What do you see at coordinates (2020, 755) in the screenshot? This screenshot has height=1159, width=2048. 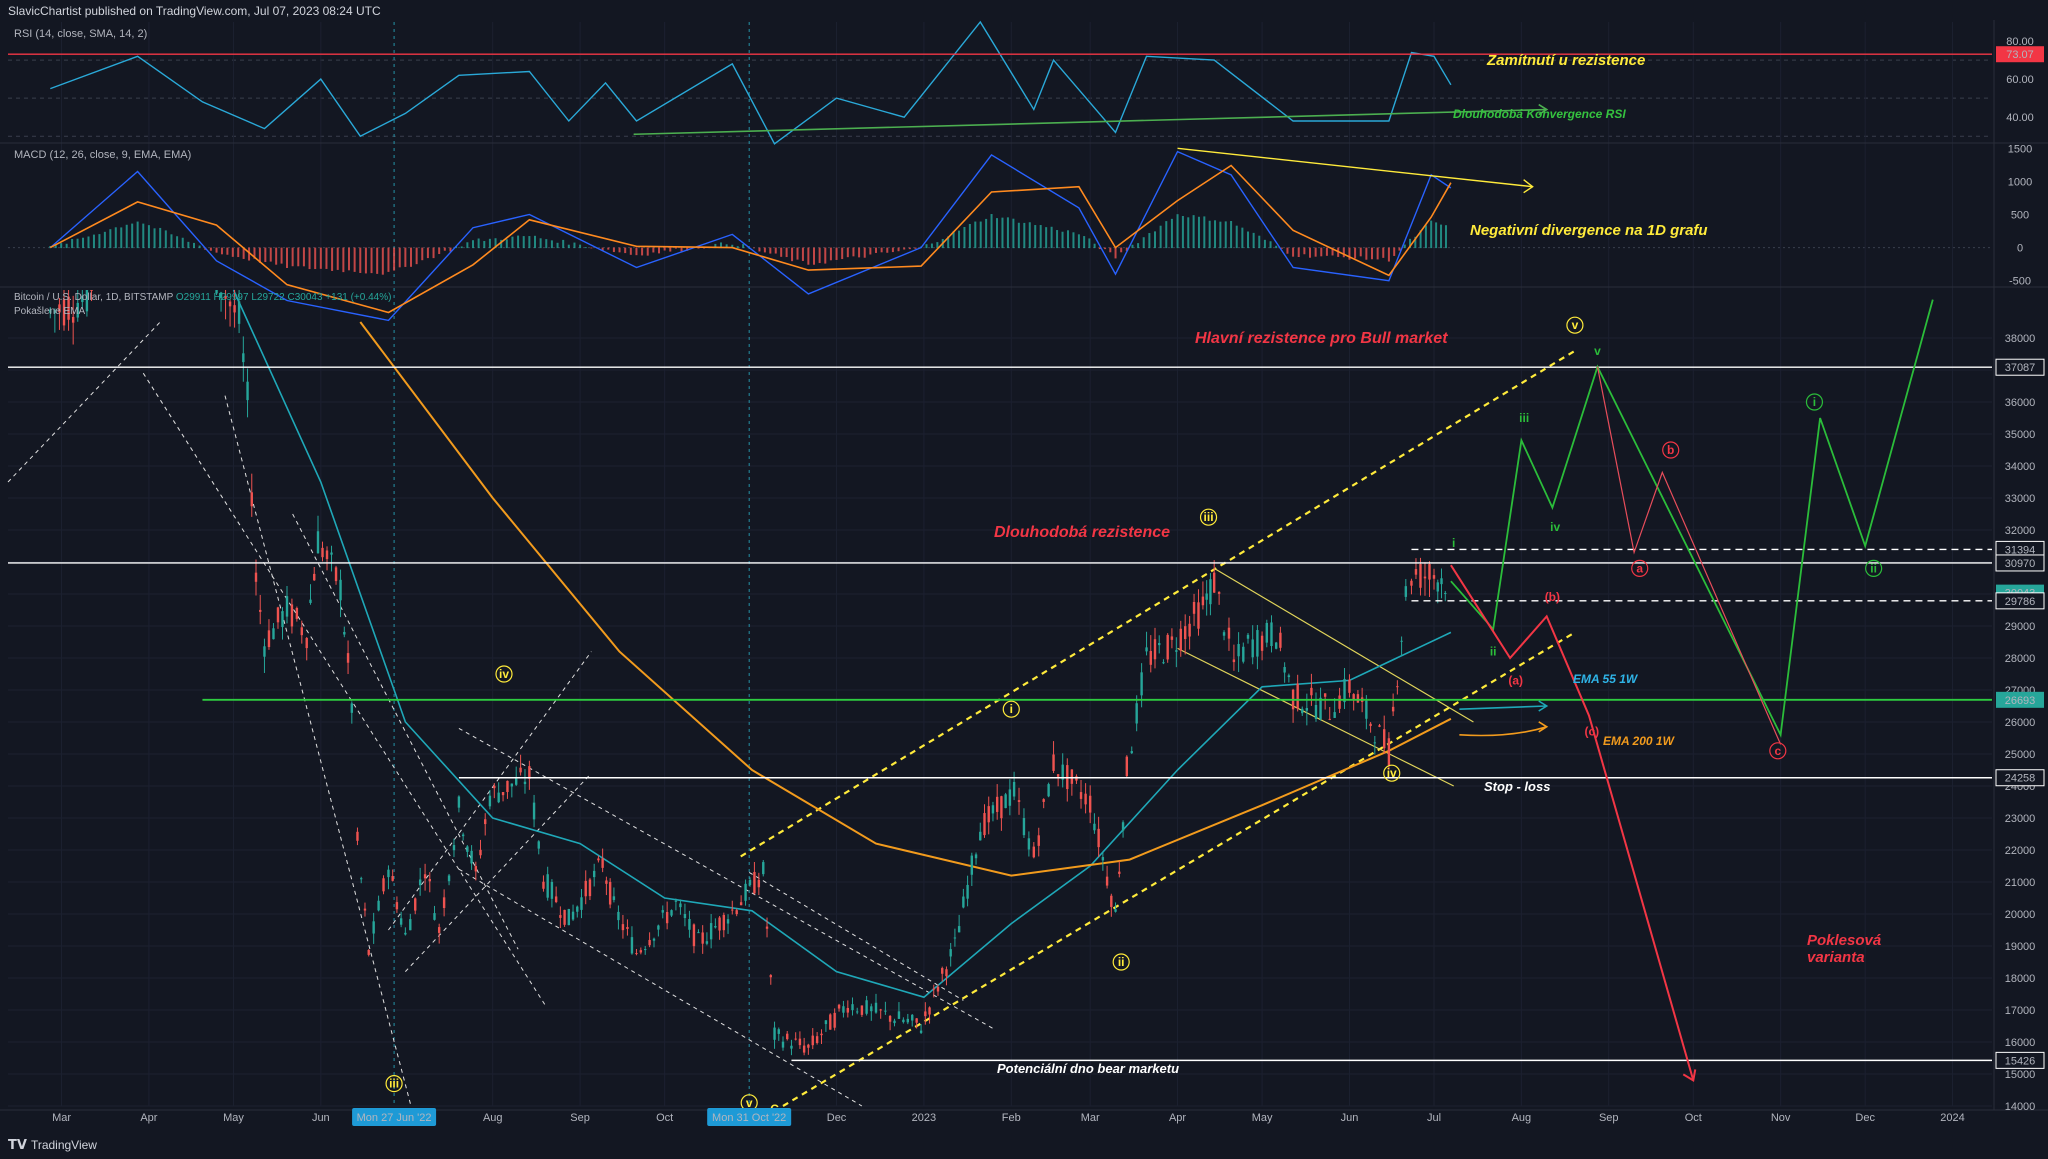 I see `price-axis-label: 25000` at bounding box center [2020, 755].